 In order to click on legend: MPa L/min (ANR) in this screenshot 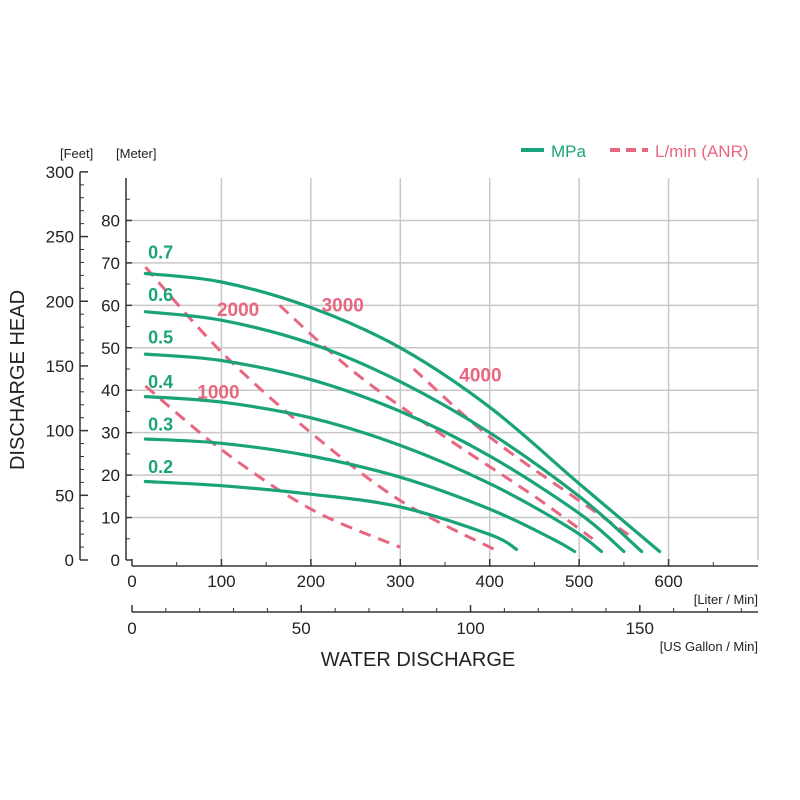, I will do `click(635, 151)`.